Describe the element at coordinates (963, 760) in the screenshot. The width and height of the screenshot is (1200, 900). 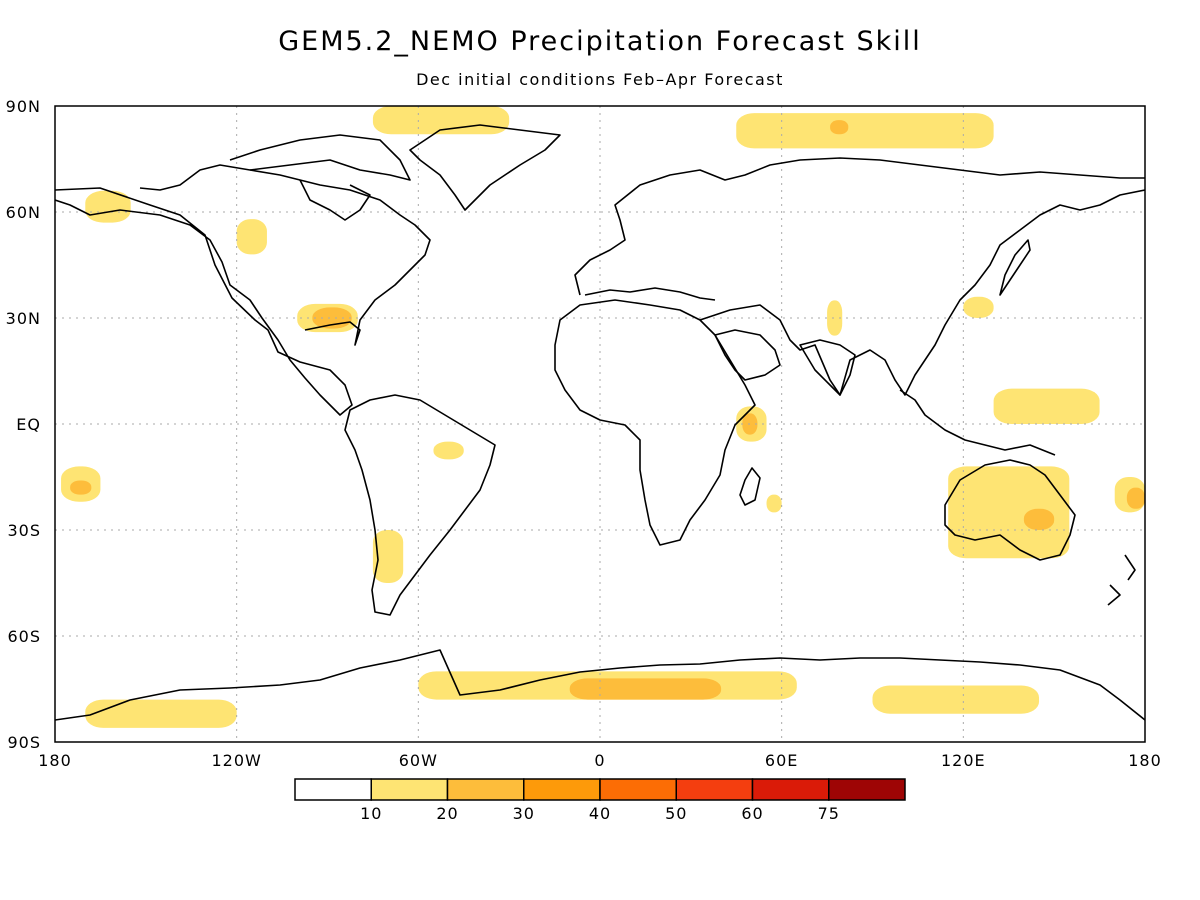
I see `lon-tick-label: 120E` at that location.